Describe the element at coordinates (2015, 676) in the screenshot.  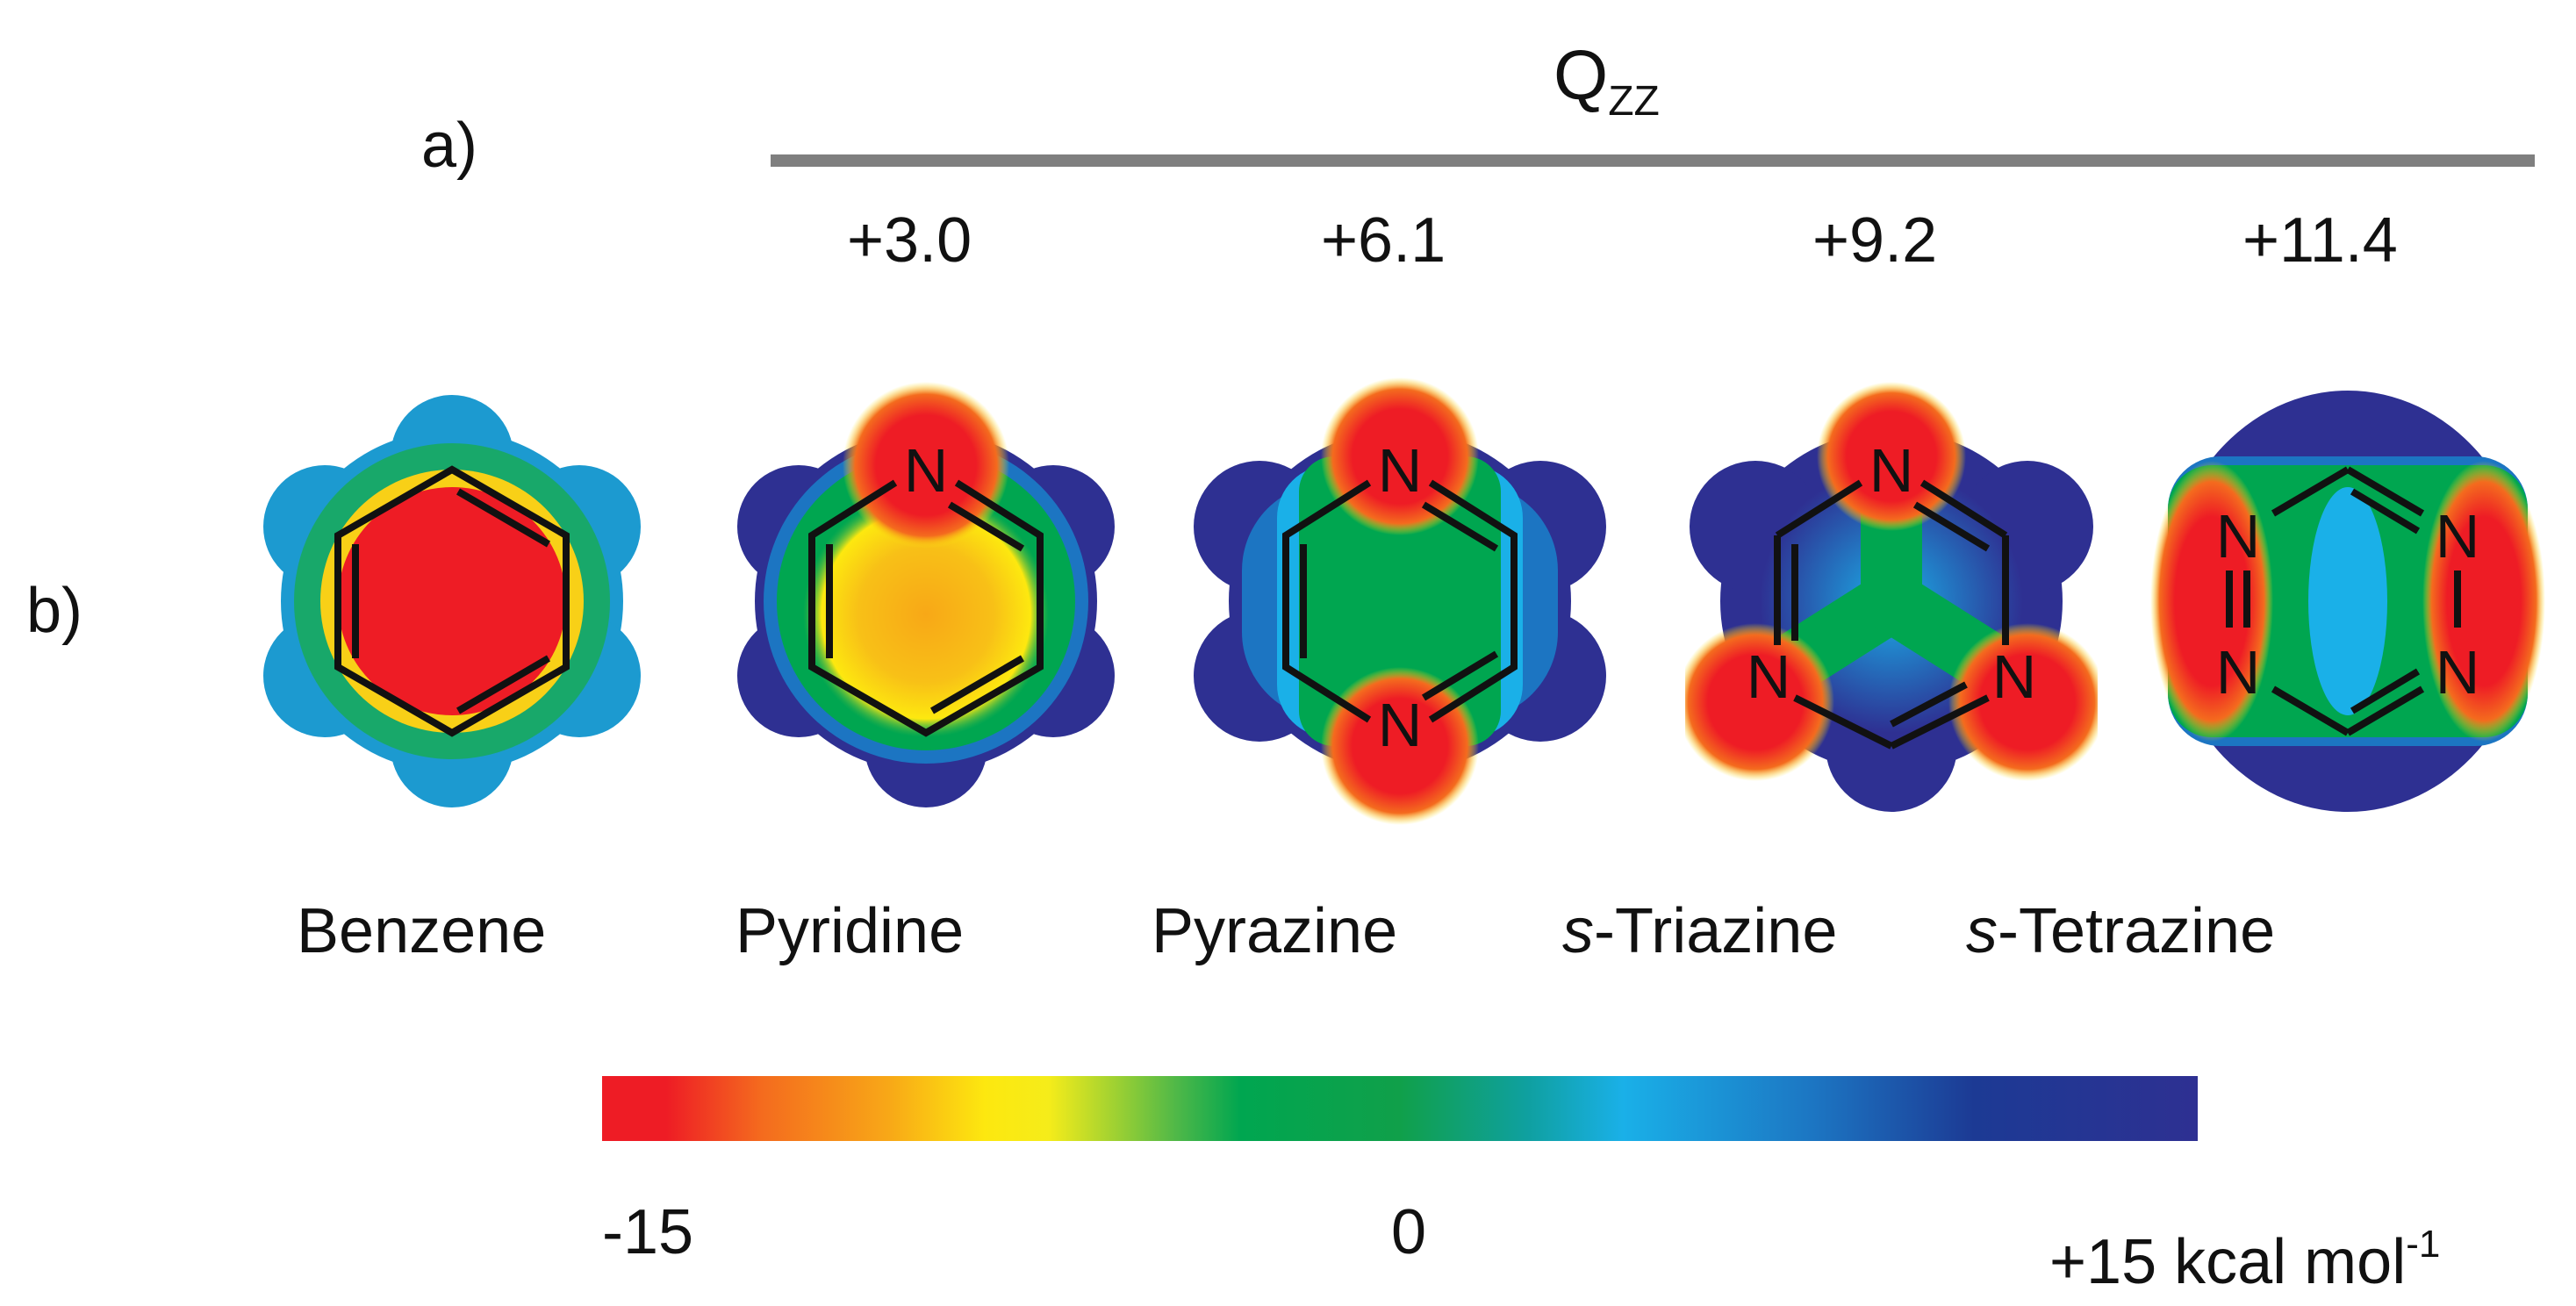
I see `triazine-n-atom-right: N` at that location.